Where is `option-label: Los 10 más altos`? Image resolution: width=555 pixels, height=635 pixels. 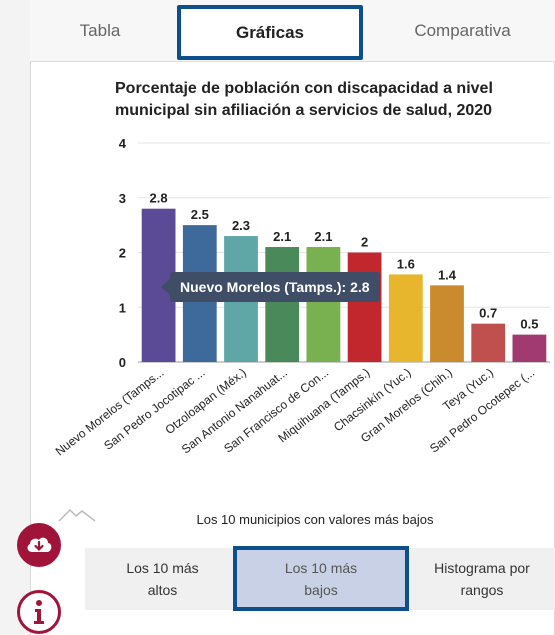
option-label: Los 10 más altos is located at coordinates (162, 579).